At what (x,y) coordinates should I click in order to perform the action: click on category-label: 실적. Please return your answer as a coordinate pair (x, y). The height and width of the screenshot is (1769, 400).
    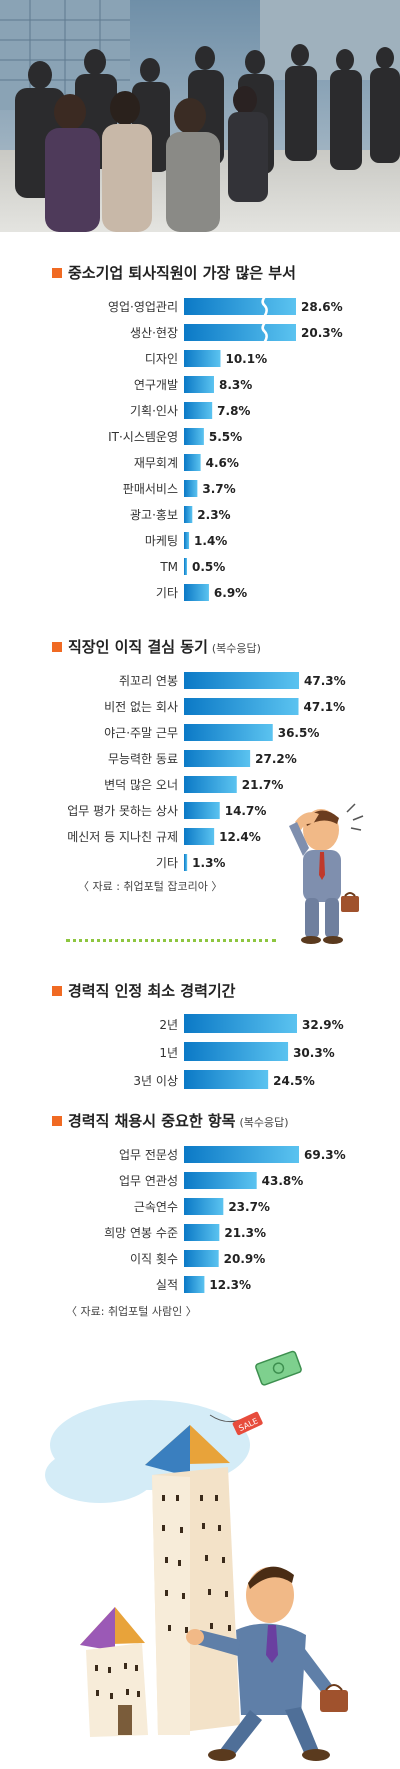
    Looking at the image, I should click on (167, 1285).